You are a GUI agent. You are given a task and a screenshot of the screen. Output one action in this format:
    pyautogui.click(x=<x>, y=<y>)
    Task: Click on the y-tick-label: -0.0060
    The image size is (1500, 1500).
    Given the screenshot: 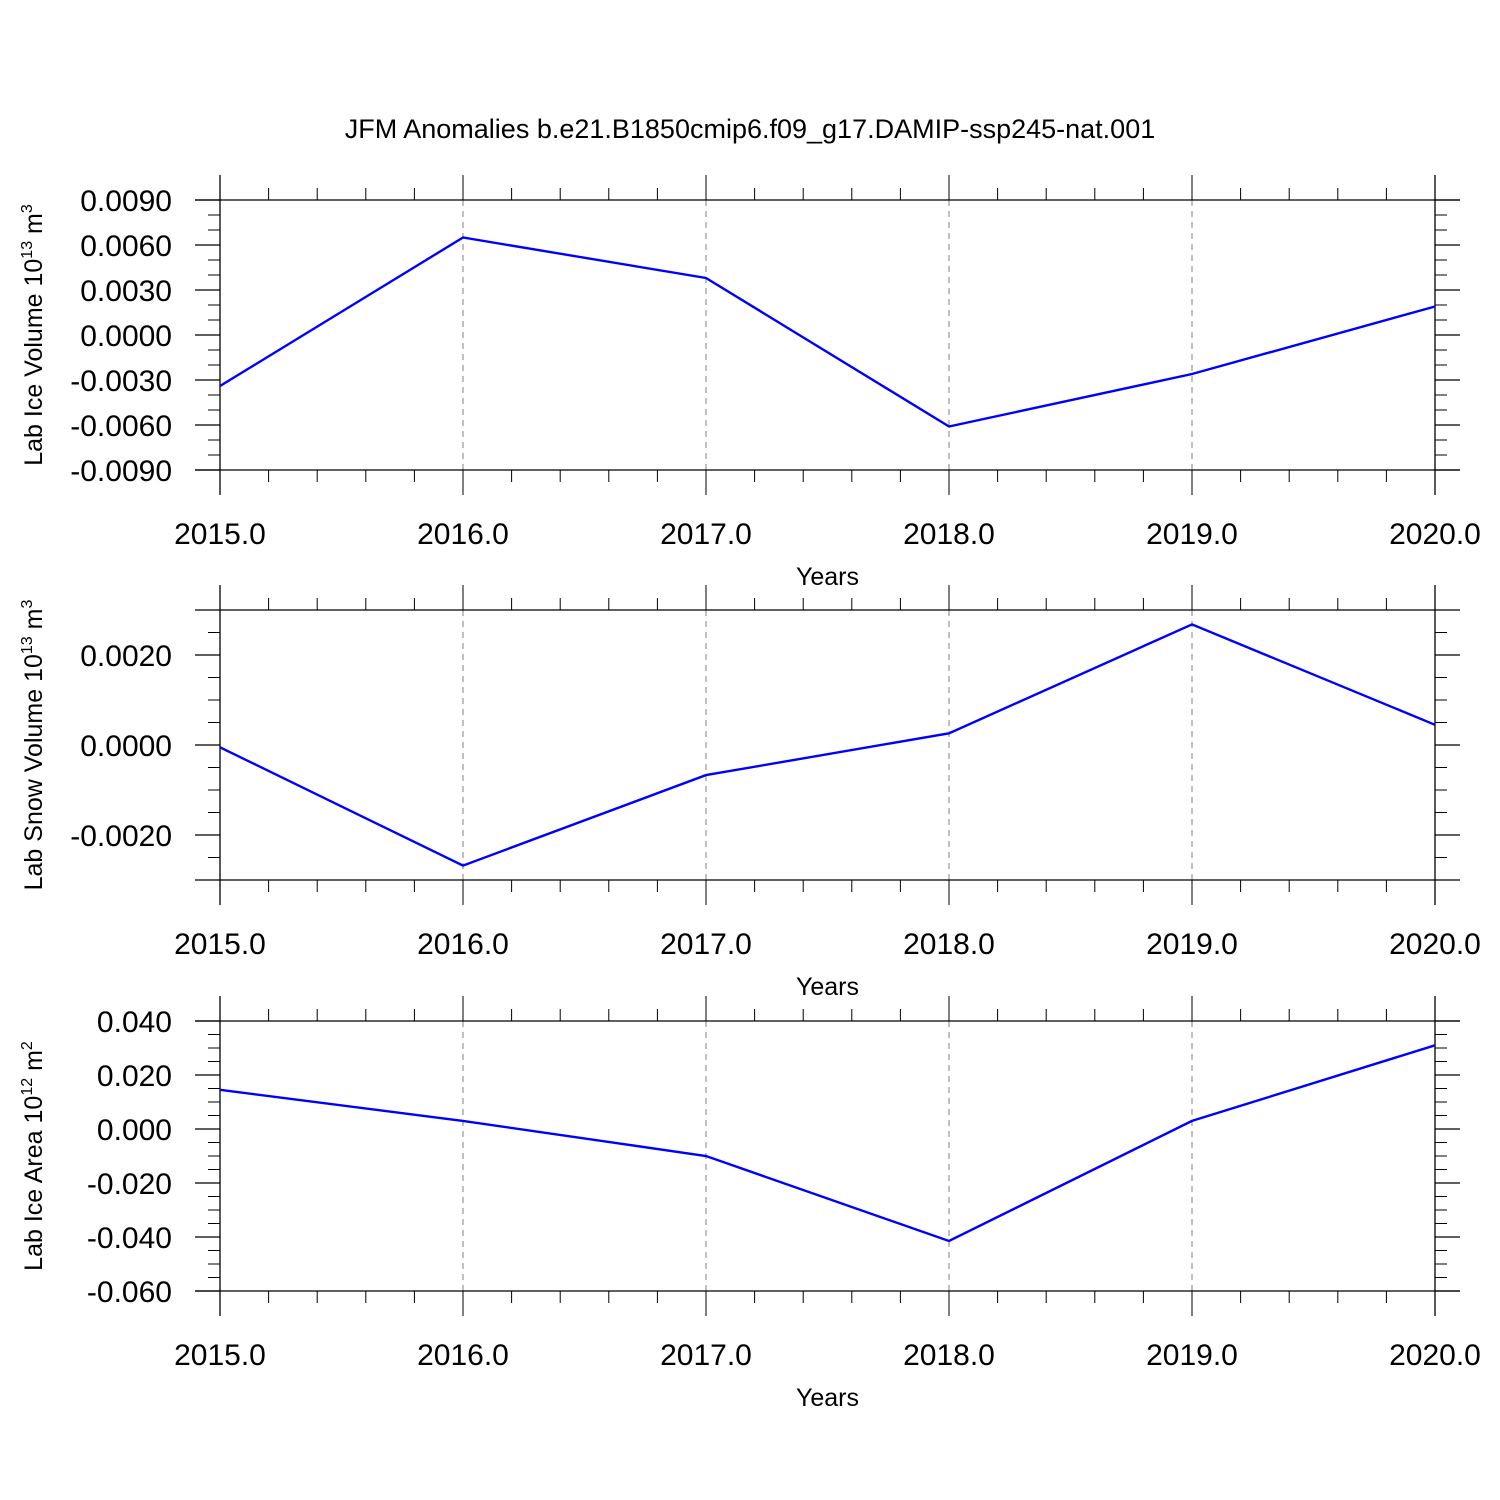 What is the action you would take?
    pyautogui.click(x=121, y=426)
    